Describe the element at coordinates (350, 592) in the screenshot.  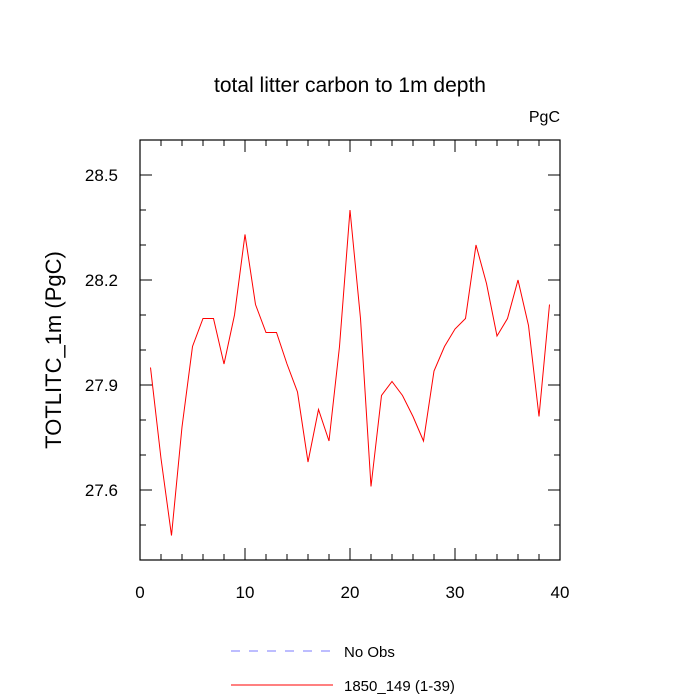
I see `x-tick-label: 20` at that location.